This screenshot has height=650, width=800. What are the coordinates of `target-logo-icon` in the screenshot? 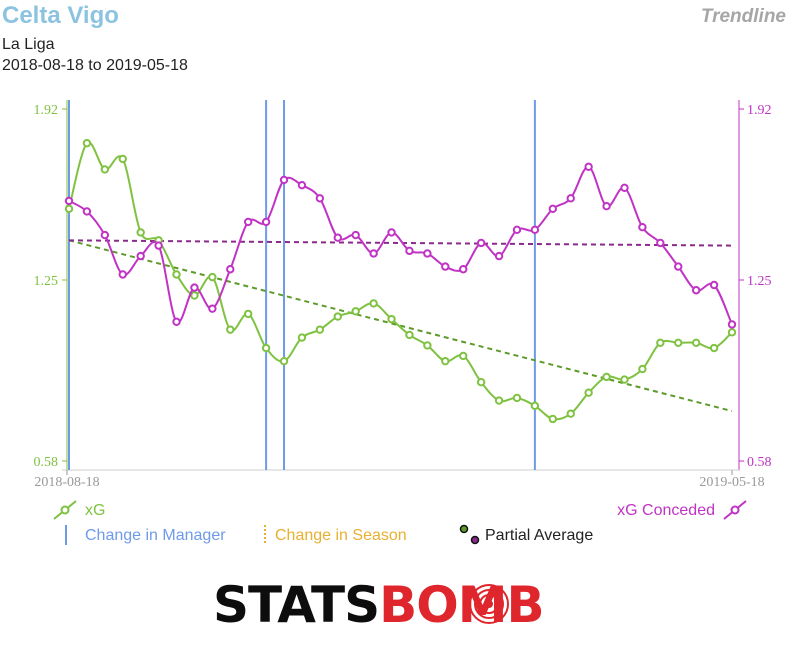 It's located at (489, 604).